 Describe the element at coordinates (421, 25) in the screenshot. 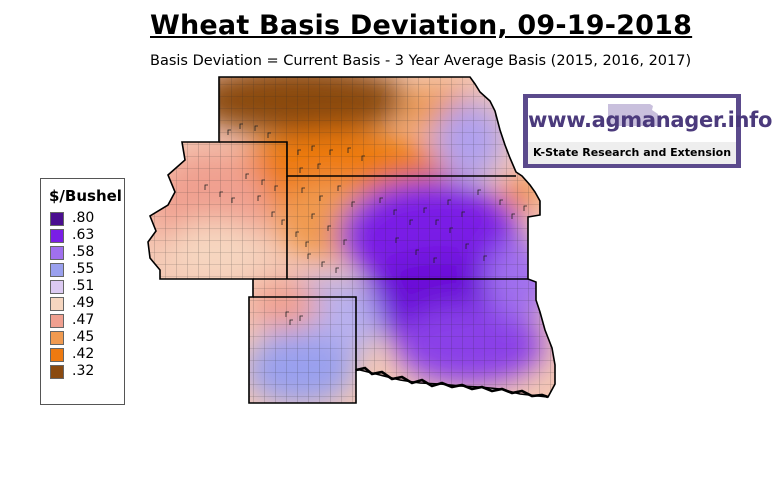

I see `page-title: Wheat Basis Deviation, 09-19-2018` at that location.